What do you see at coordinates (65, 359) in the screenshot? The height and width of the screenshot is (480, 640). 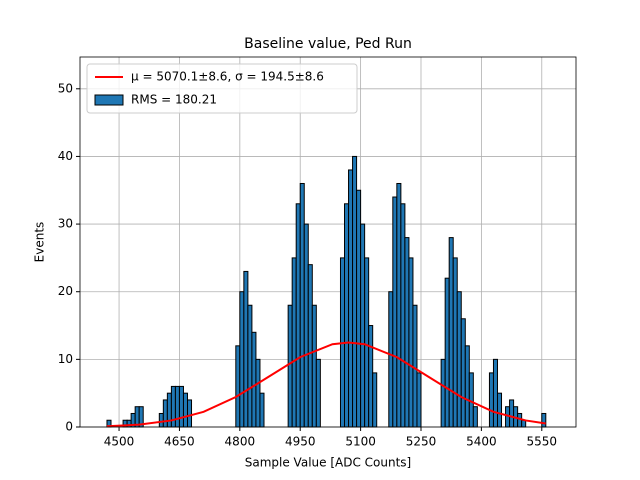 I see `y-tick-label: 10` at bounding box center [65, 359].